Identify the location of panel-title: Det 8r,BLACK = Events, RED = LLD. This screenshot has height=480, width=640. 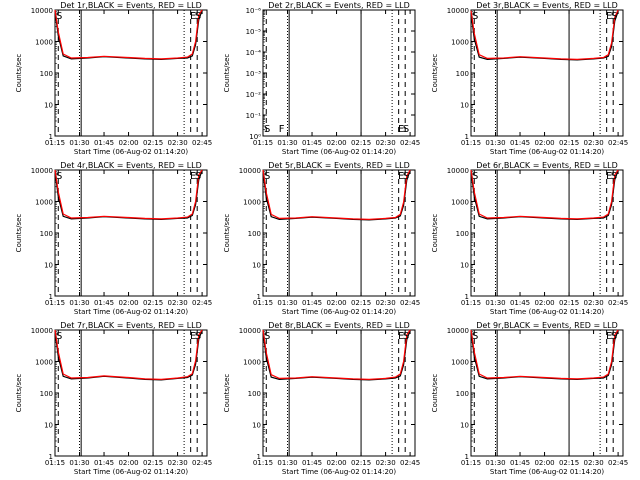
(339, 325).